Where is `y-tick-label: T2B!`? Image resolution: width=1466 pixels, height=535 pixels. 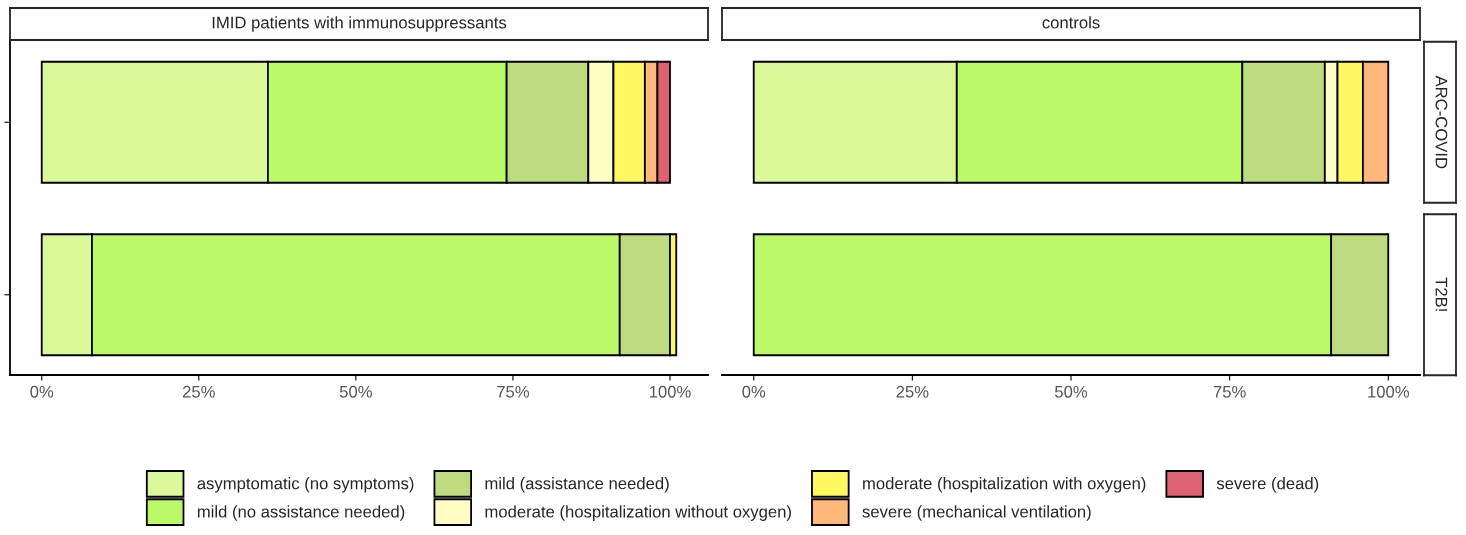 y-tick-label: T2B! is located at coordinates (1441, 294).